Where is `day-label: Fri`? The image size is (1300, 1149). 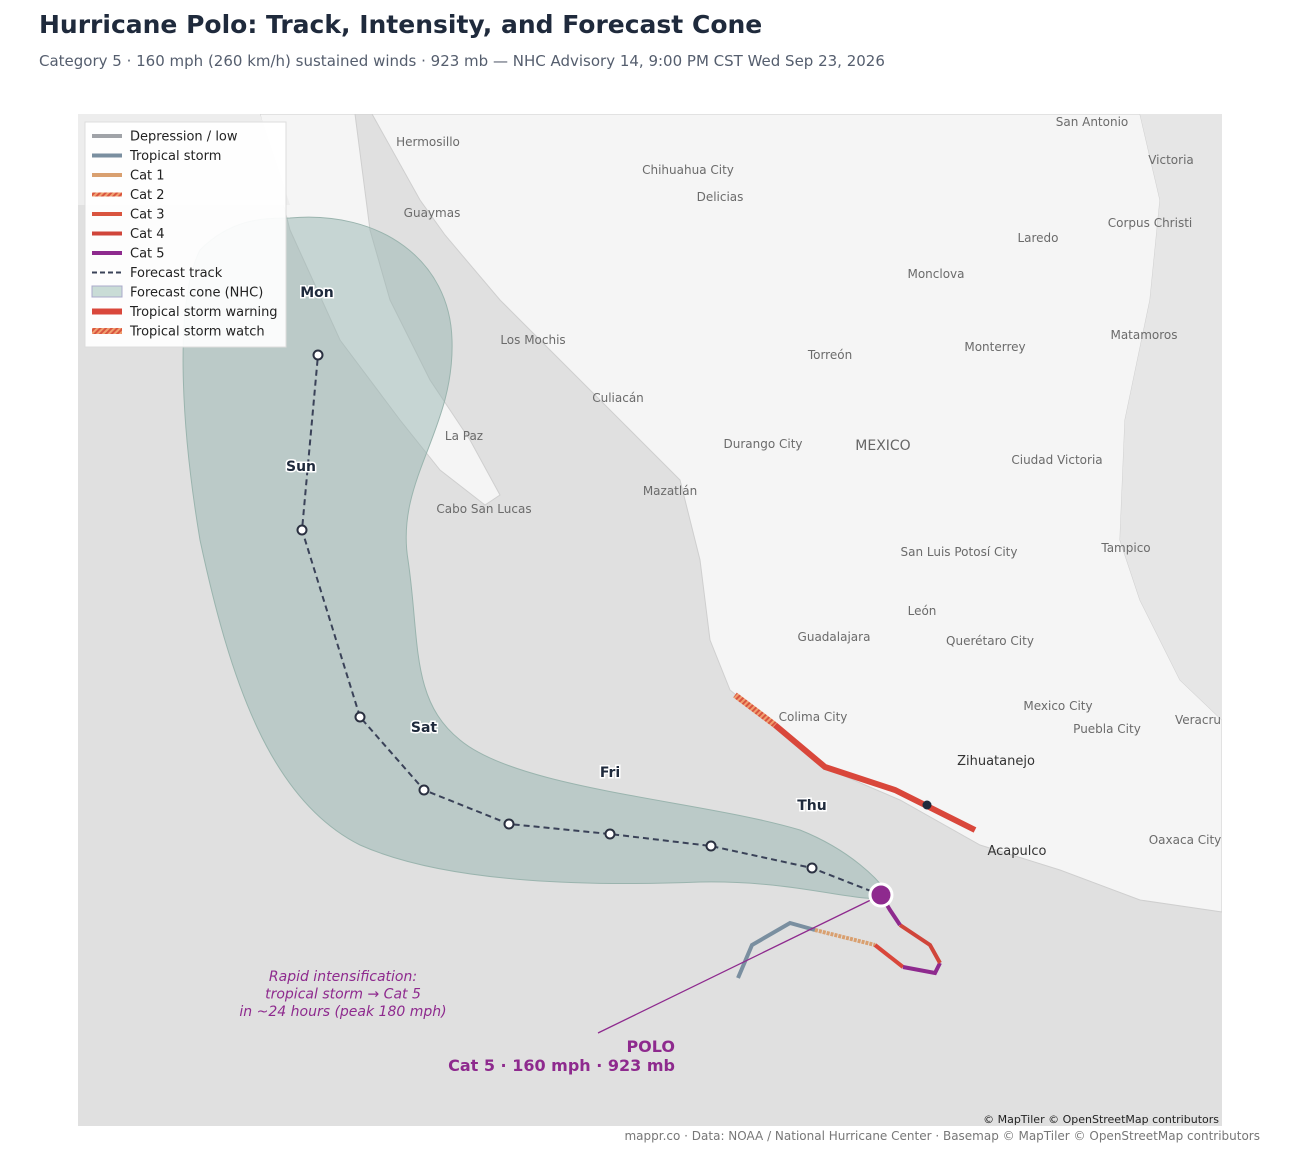 day-label: Fri is located at coordinates (610, 773).